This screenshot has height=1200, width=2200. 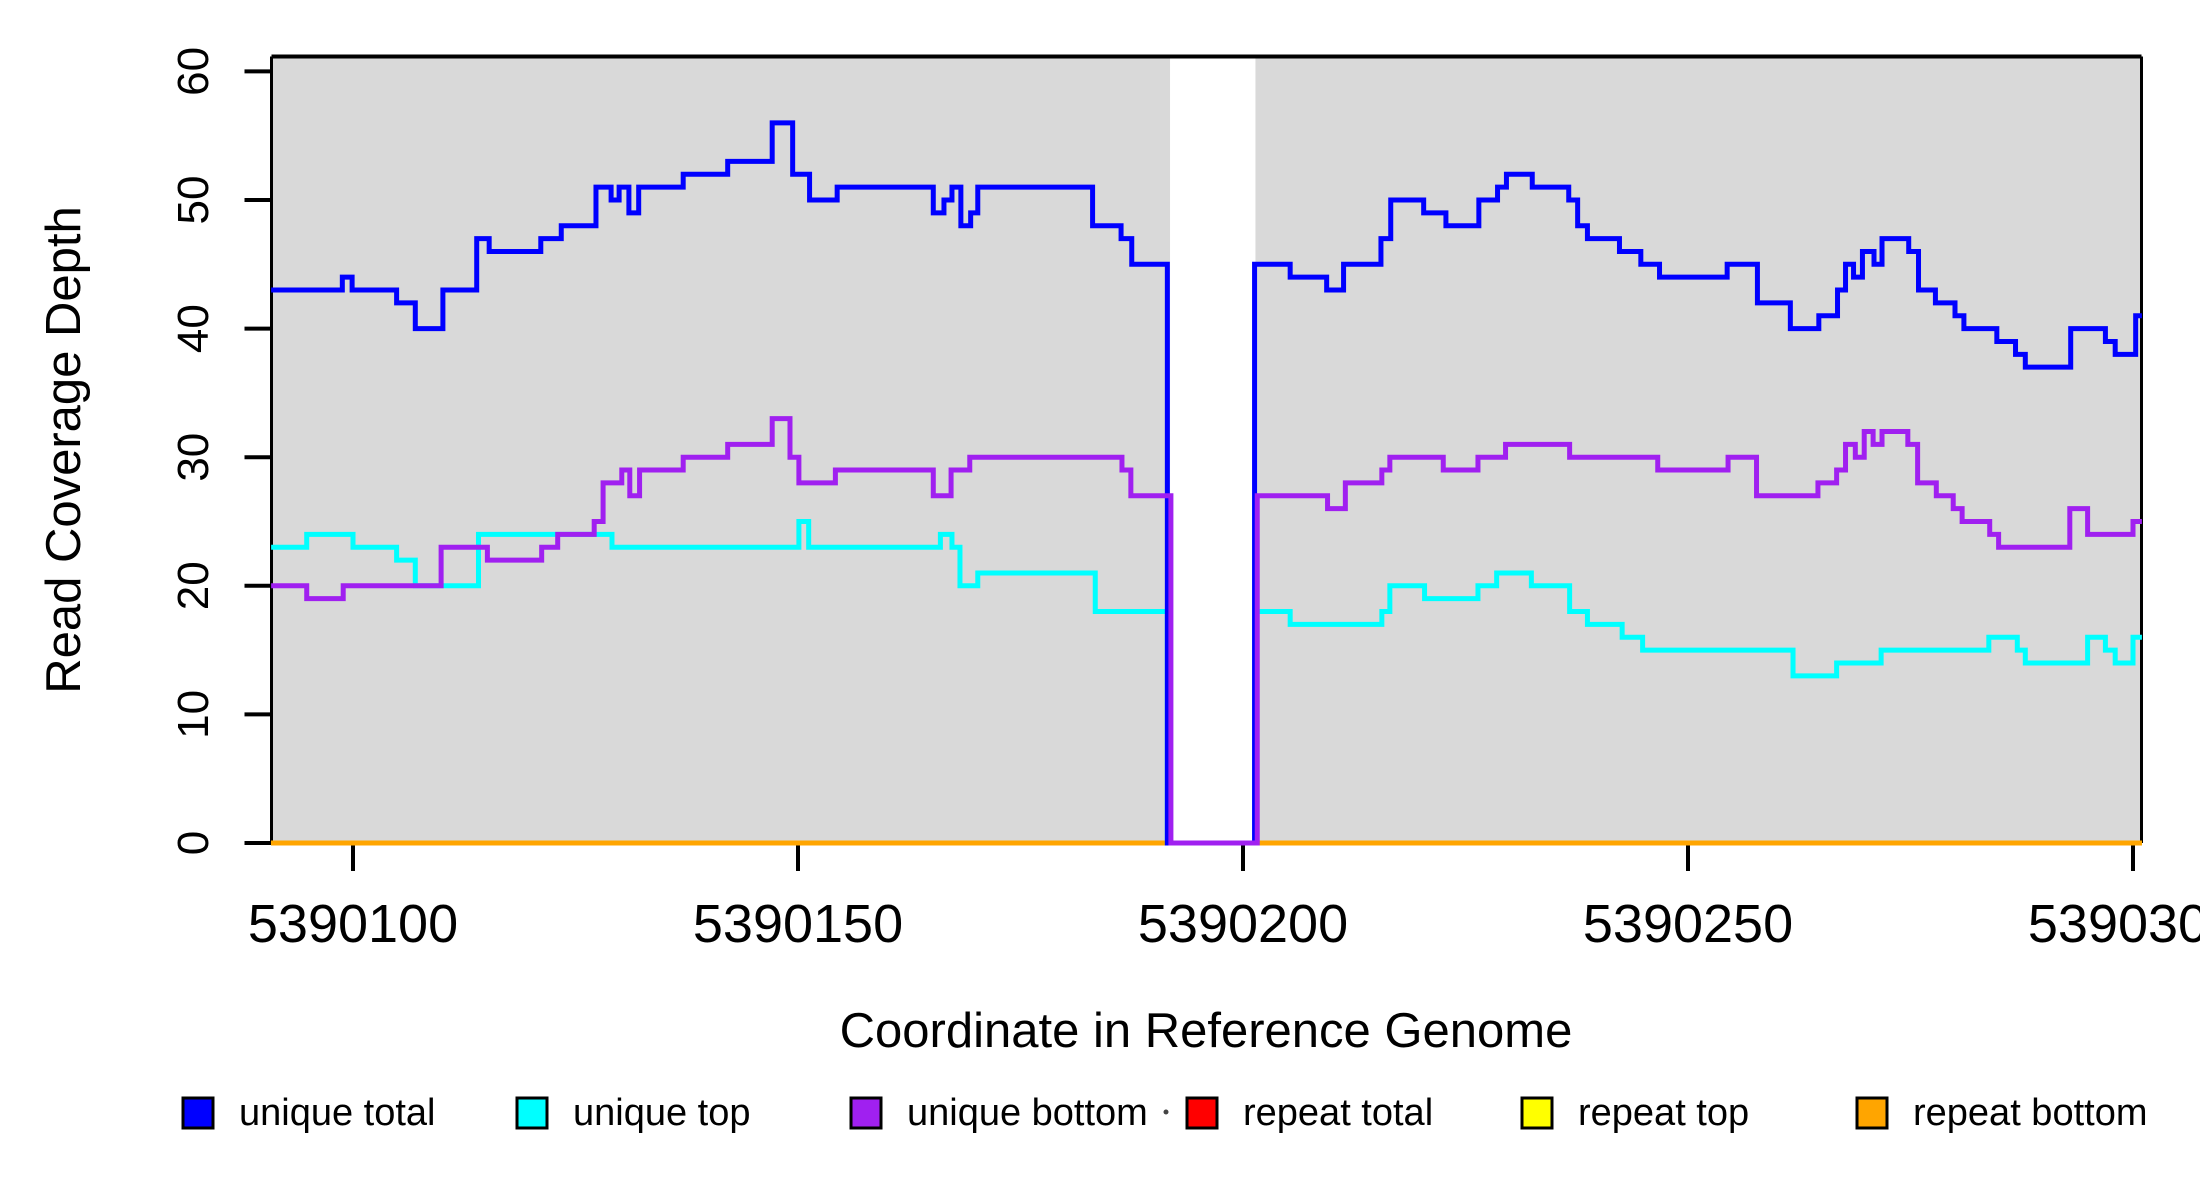 What do you see at coordinates (198, 1113) in the screenshot?
I see `legend-swatch-unique-total` at bounding box center [198, 1113].